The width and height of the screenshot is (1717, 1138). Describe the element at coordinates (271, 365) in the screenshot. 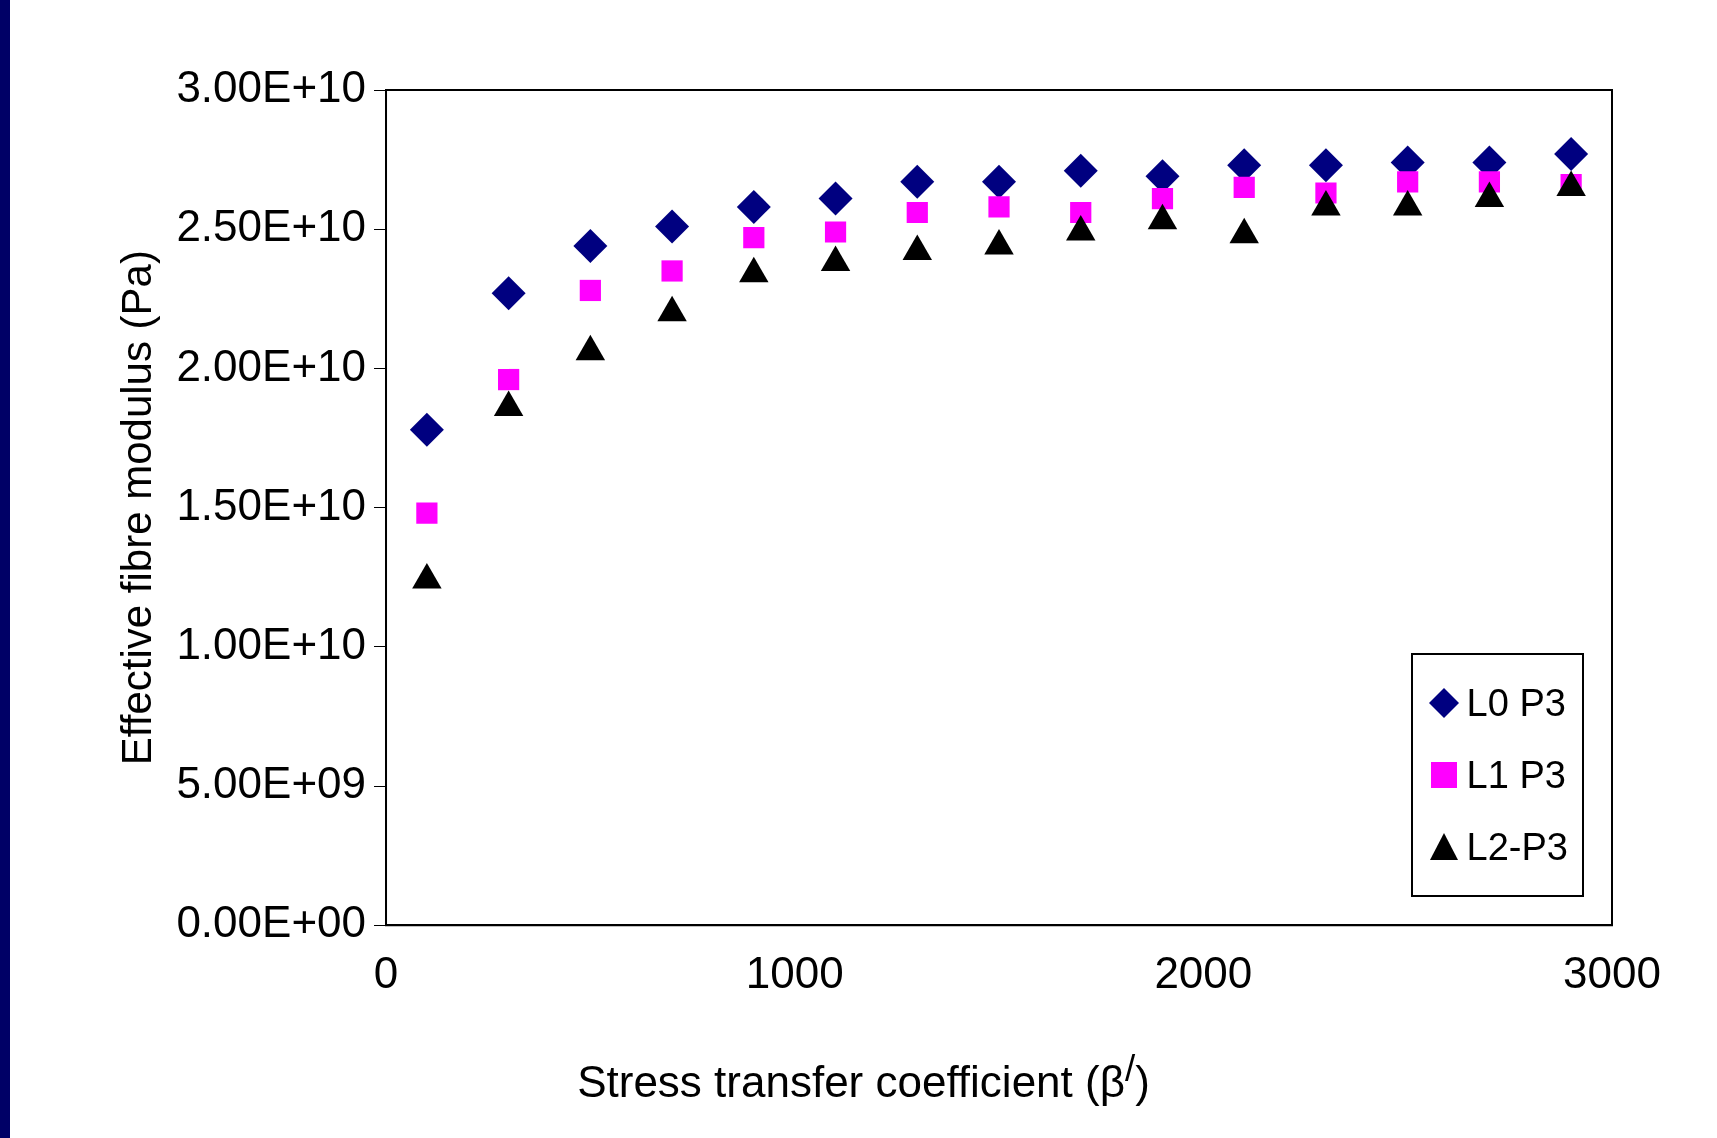

I see `y-tick-label: 2.00E+10` at that location.